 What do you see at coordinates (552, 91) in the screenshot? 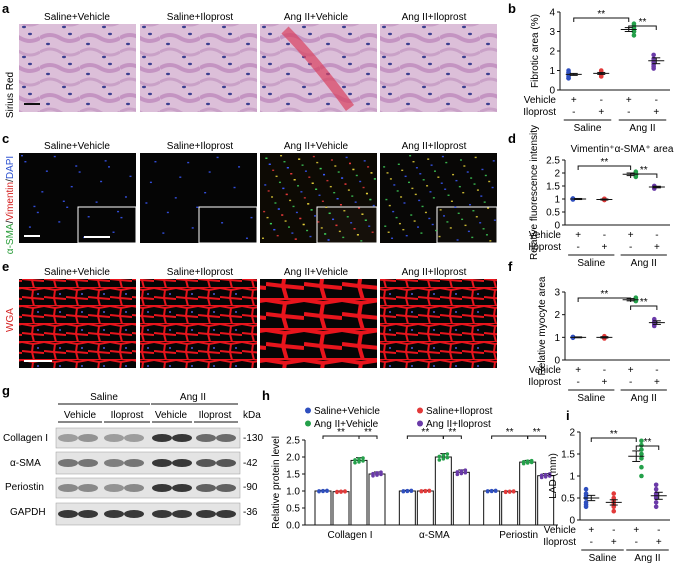
I see `y-tick-label: 0` at bounding box center [552, 91].